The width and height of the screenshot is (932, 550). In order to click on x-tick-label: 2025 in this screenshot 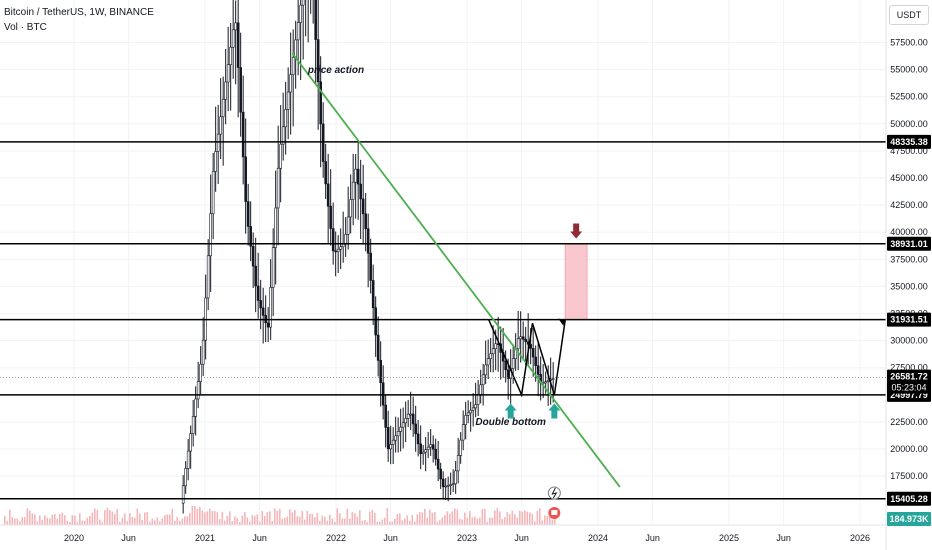, I will do `click(729, 538)`.